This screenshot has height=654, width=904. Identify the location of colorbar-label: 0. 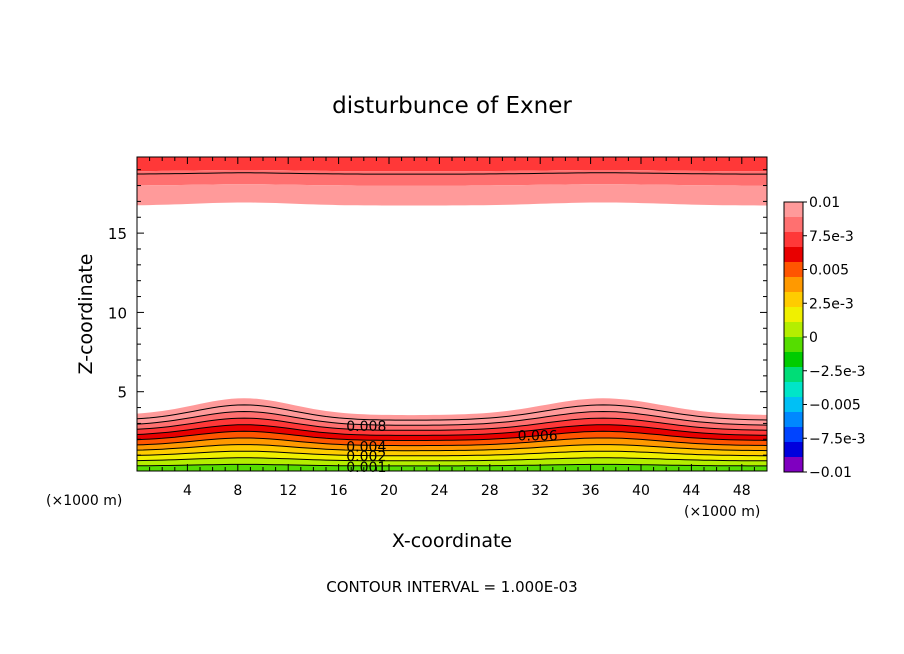
(813, 338).